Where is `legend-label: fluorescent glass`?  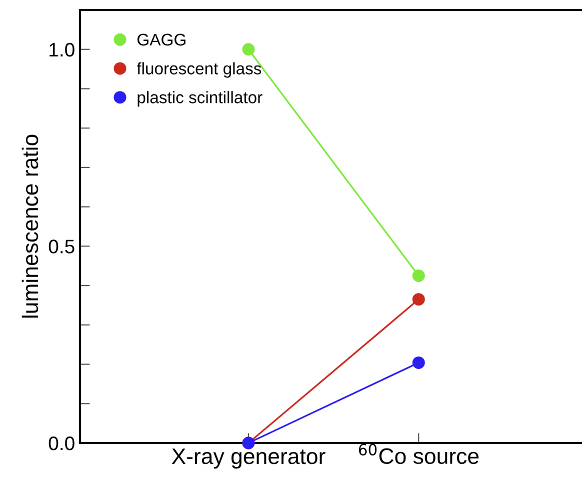 legend-label: fluorescent glass is located at coordinates (199, 70).